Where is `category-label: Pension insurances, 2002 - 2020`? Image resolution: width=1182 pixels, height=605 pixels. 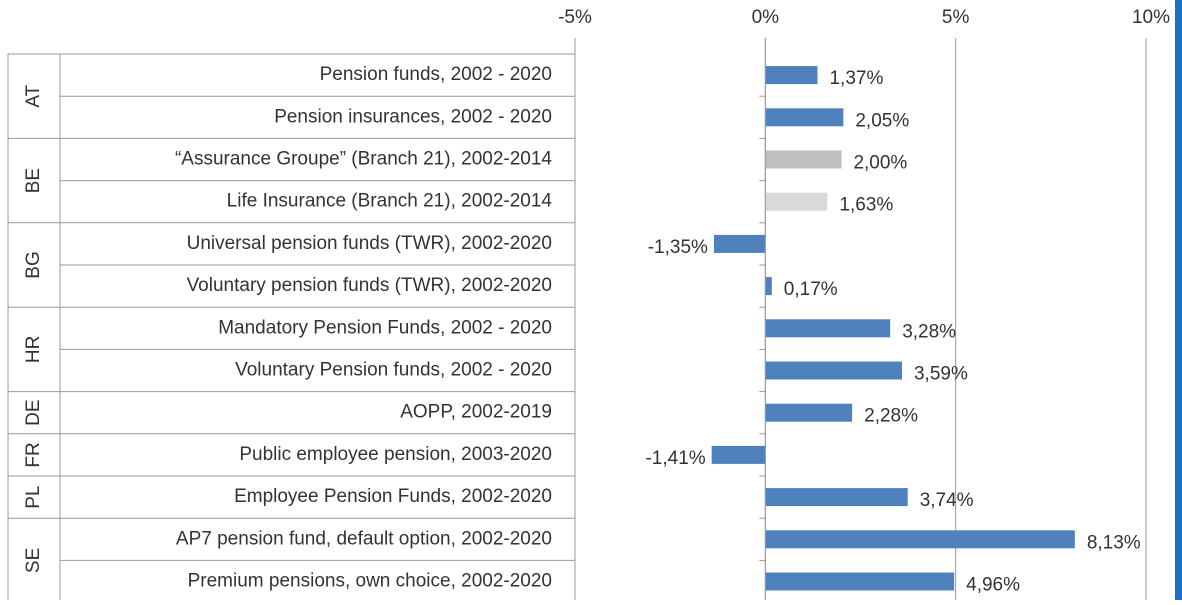
category-label: Pension insurances, 2002 - 2020 is located at coordinates (413, 116).